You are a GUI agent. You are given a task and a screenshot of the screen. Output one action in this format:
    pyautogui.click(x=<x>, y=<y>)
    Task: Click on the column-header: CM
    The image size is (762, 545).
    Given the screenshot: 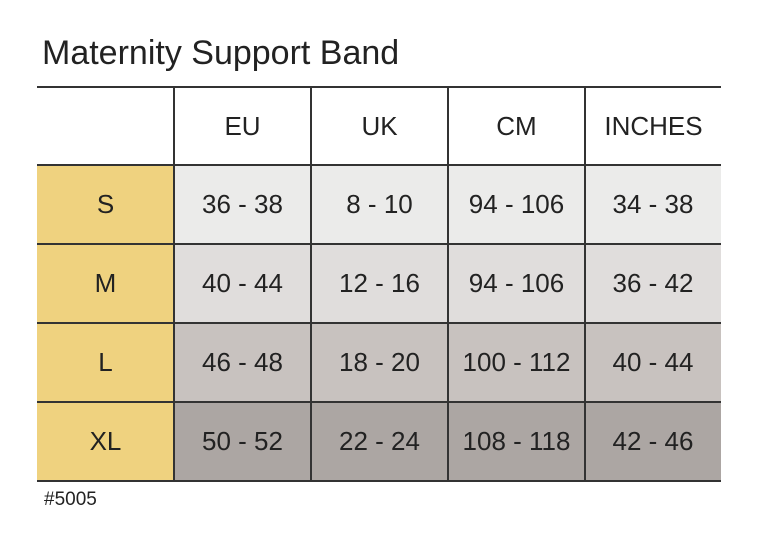 What is the action you would take?
    pyautogui.click(x=516, y=125)
    